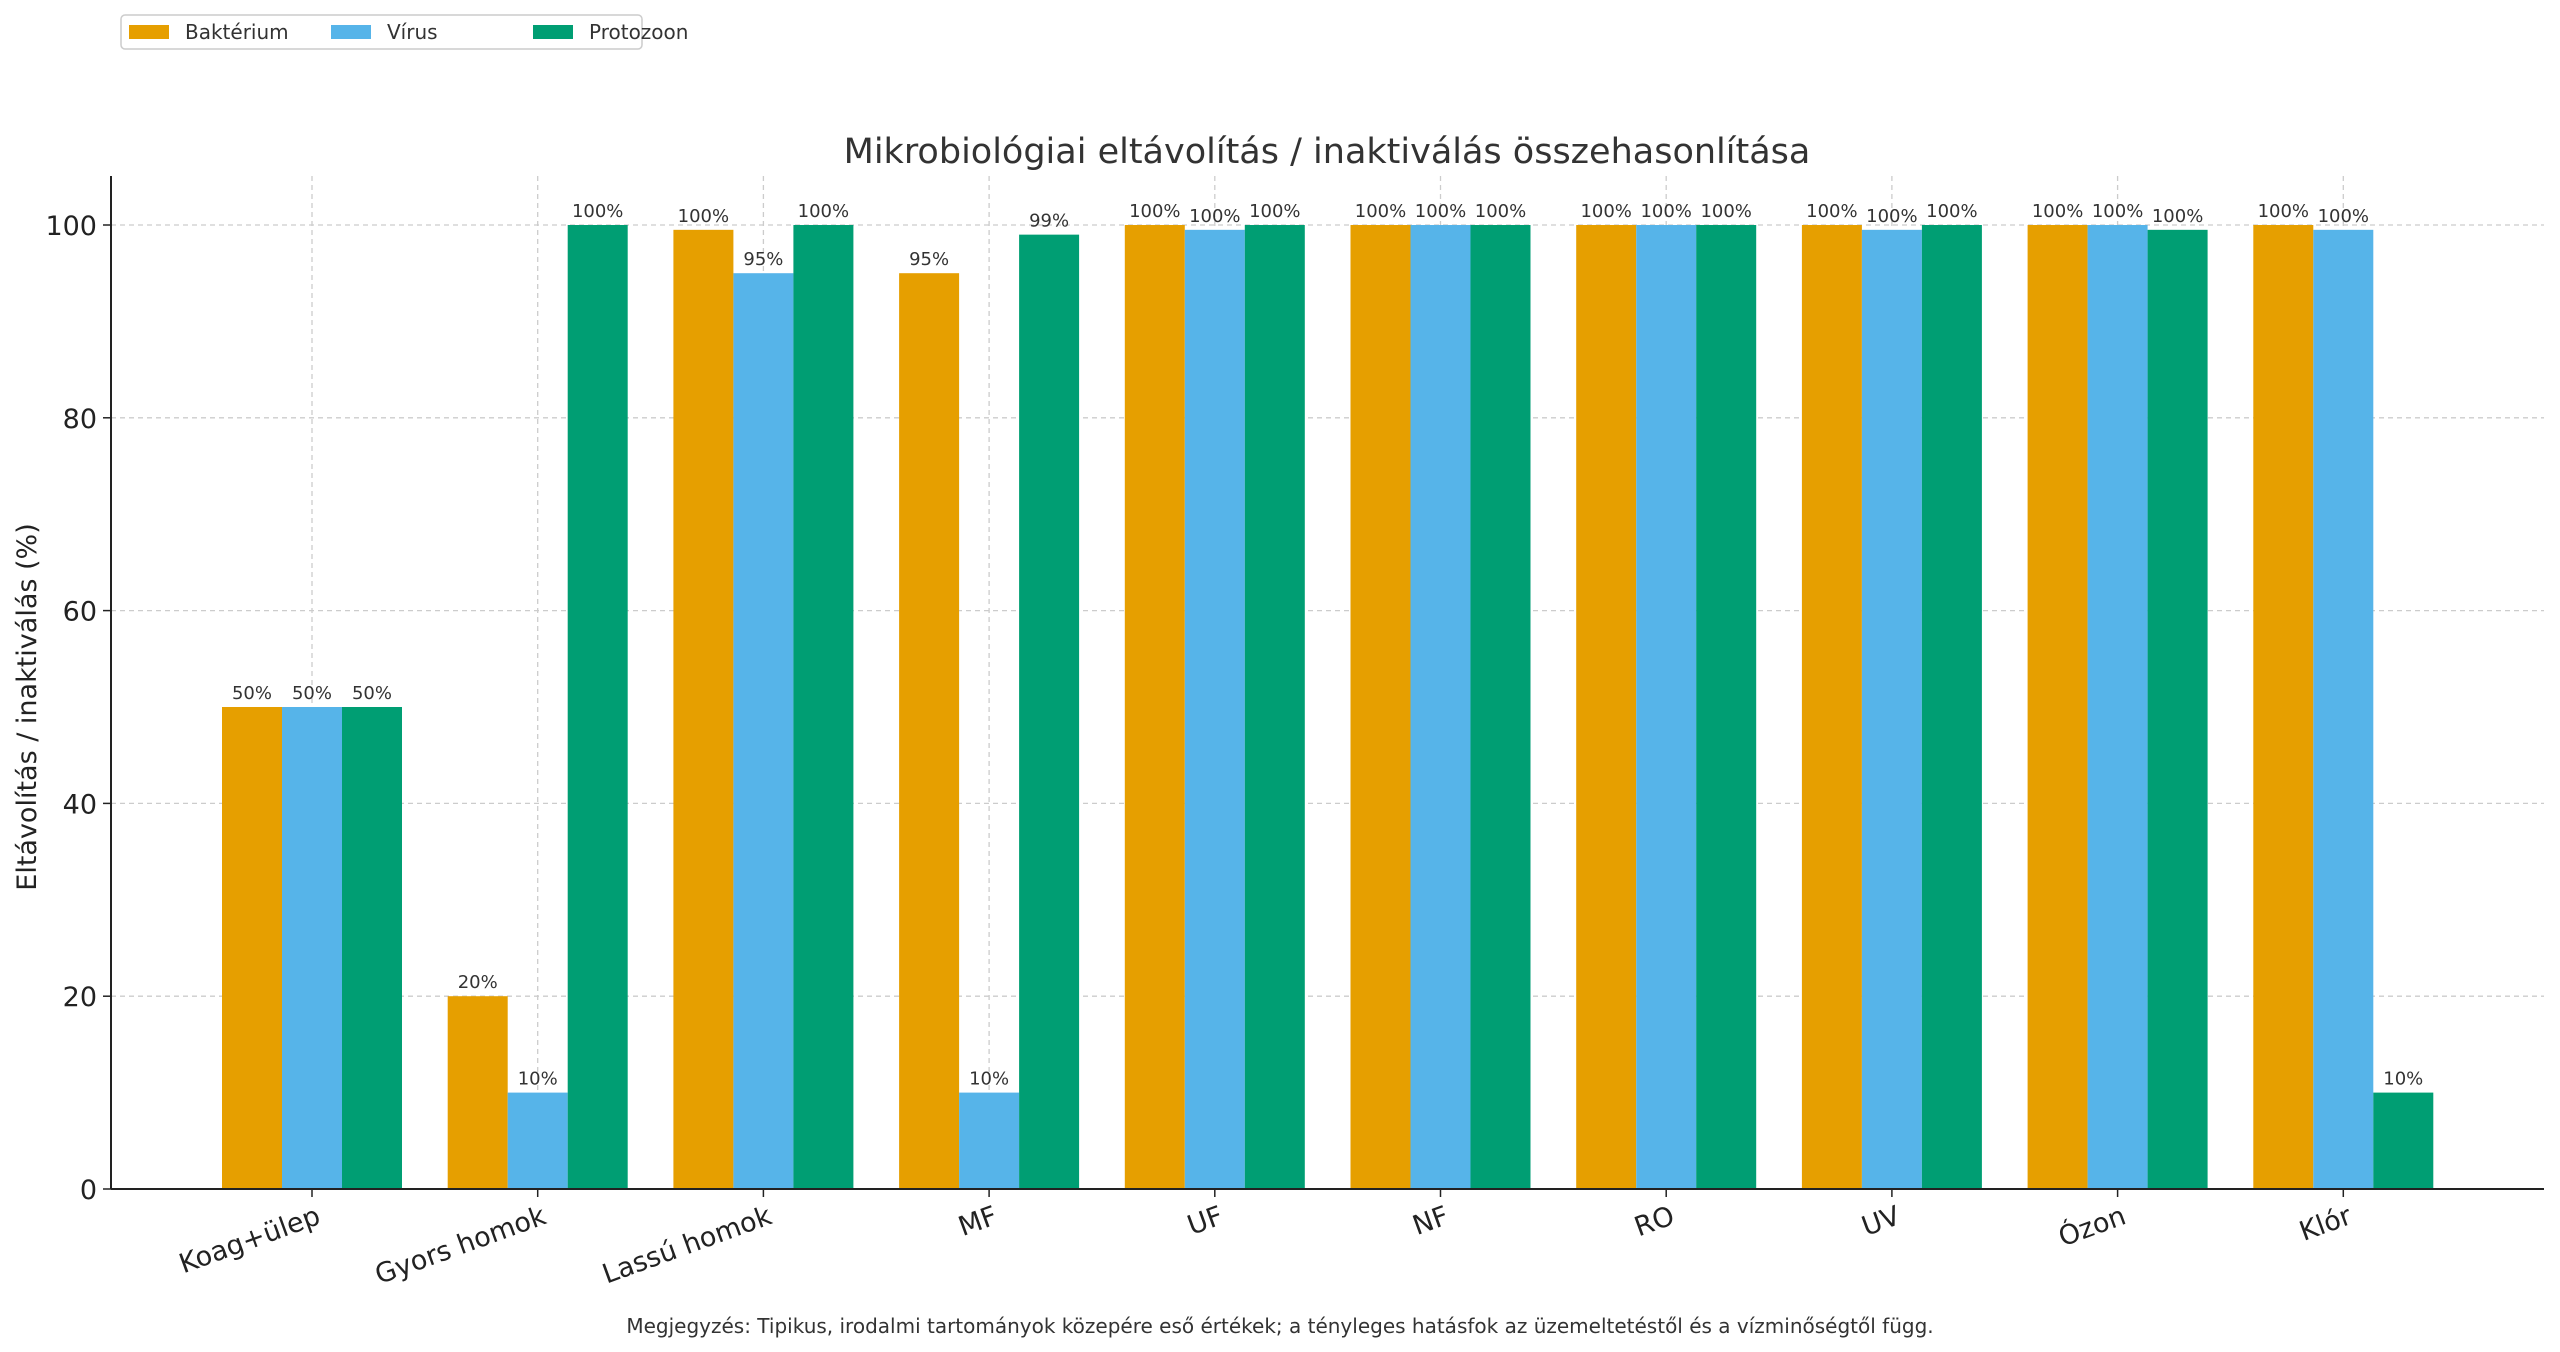 This screenshot has width=2560, height=1352. What do you see at coordinates (80, 997) in the screenshot?
I see `y-tick-label: 20` at bounding box center [80, 997].